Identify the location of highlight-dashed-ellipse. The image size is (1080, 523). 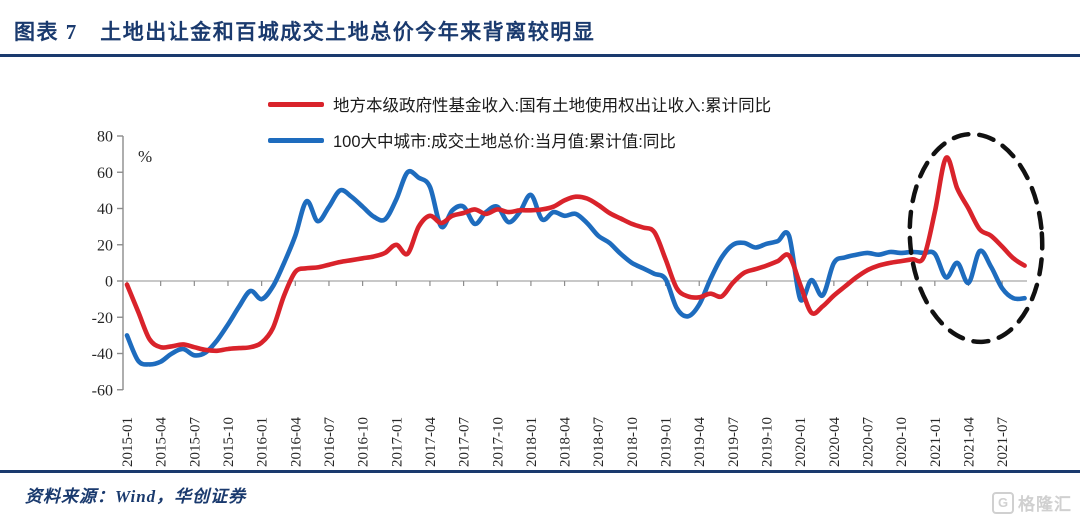
(976, 238).